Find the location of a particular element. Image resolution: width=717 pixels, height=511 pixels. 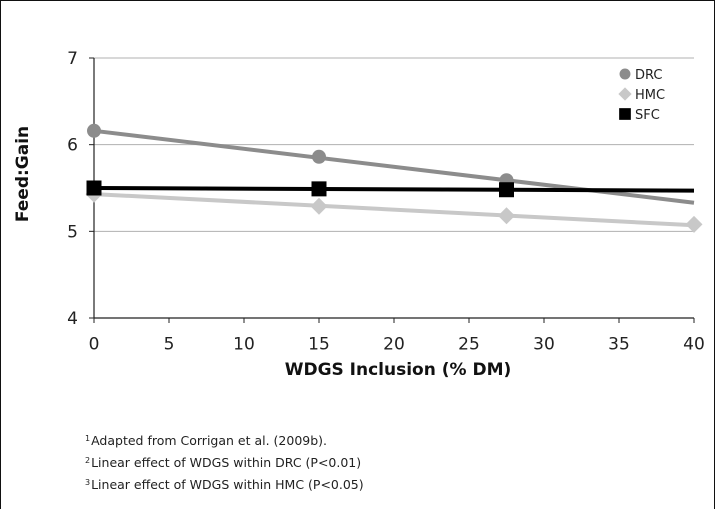

footnote-text: Adapted from Corrigan et al. (2009b). is located at coordinates (209, 440).